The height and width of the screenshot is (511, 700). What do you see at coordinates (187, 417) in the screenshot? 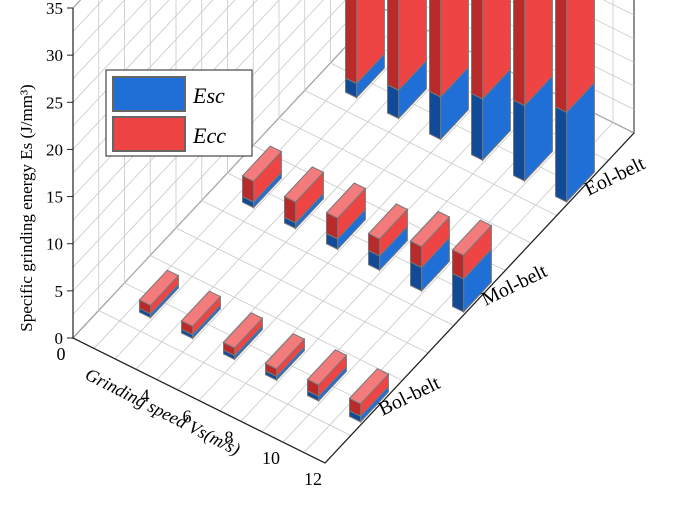
I see `speed-tick-label: 6` at bounding box center [187, 417].